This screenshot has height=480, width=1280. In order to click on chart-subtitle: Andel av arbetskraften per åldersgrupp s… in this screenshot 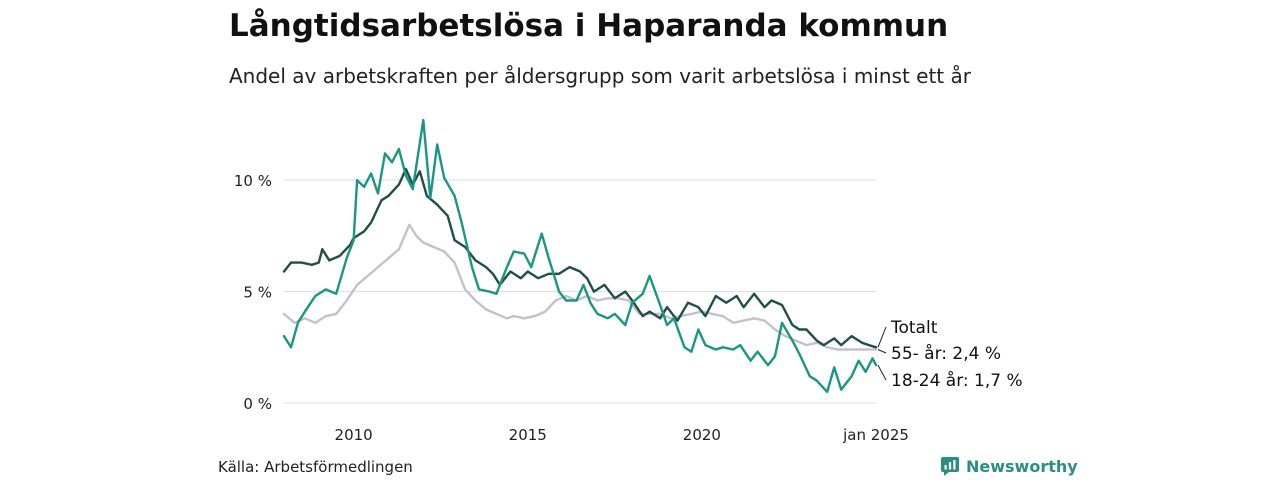, I will do `click(600, 76)`.